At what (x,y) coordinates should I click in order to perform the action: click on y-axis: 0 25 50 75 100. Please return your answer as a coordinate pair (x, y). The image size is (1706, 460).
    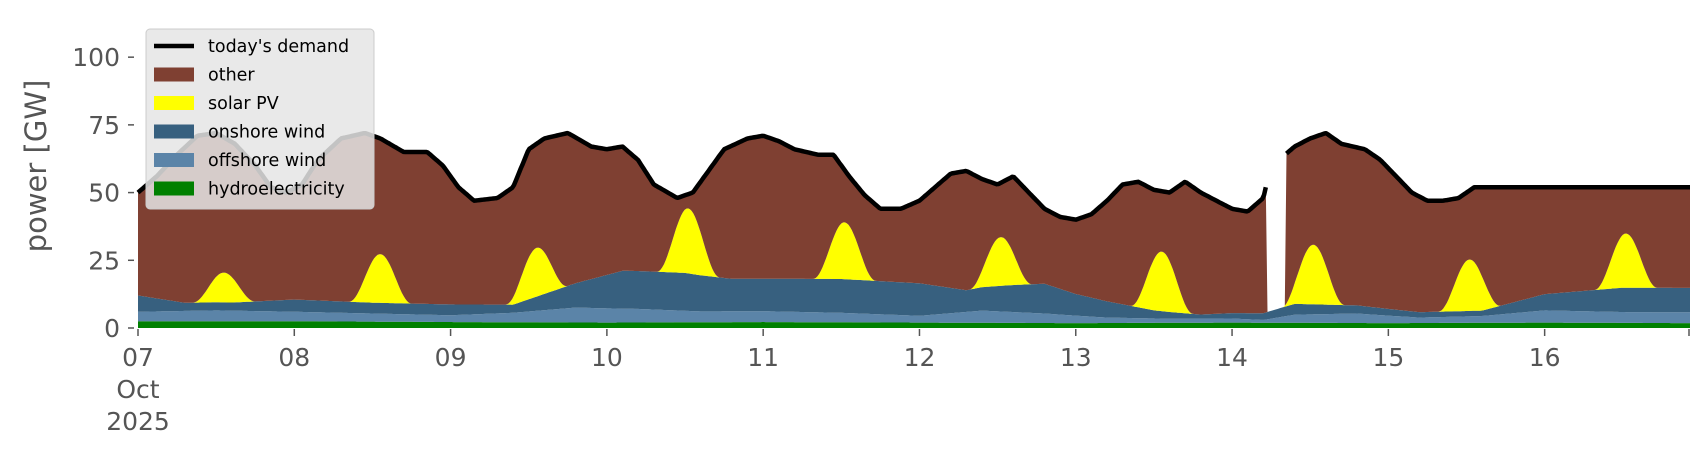
    Looking at the image, I should click on (103, 193).